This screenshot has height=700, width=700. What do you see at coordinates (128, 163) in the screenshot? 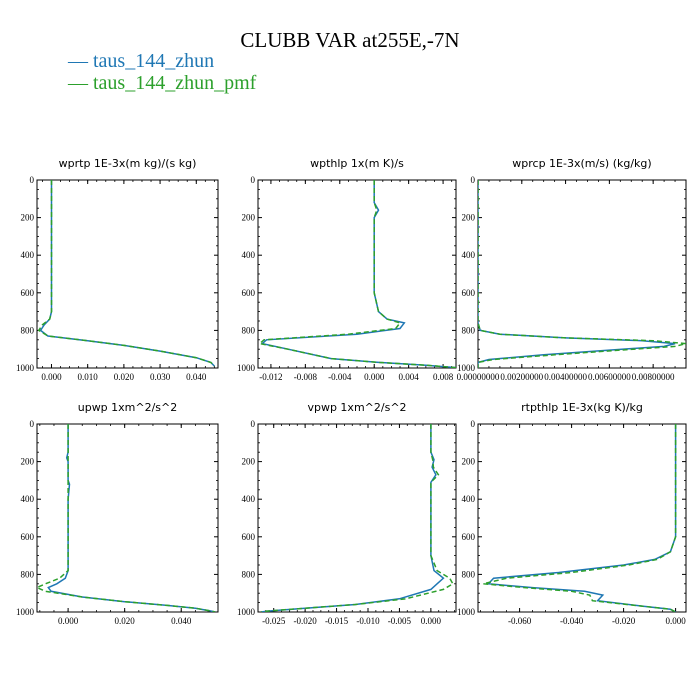
I see `panel-title-1: wprtp 1E-3x(m kg)/(s kg)` at bounding box center [128, 163].